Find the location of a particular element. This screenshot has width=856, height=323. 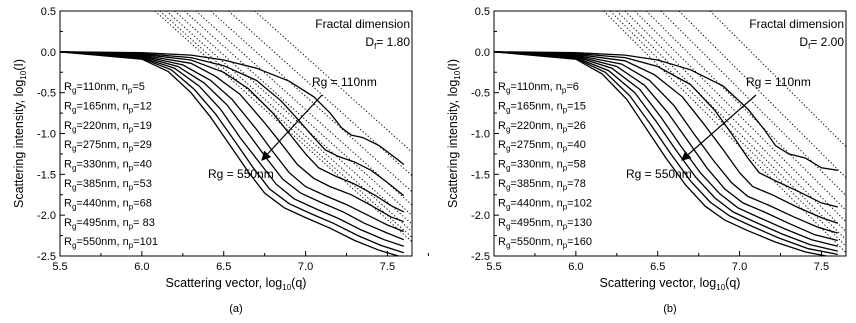

legend-entry: Rg=220nm, np=26 is located at coordinates (542, 127).